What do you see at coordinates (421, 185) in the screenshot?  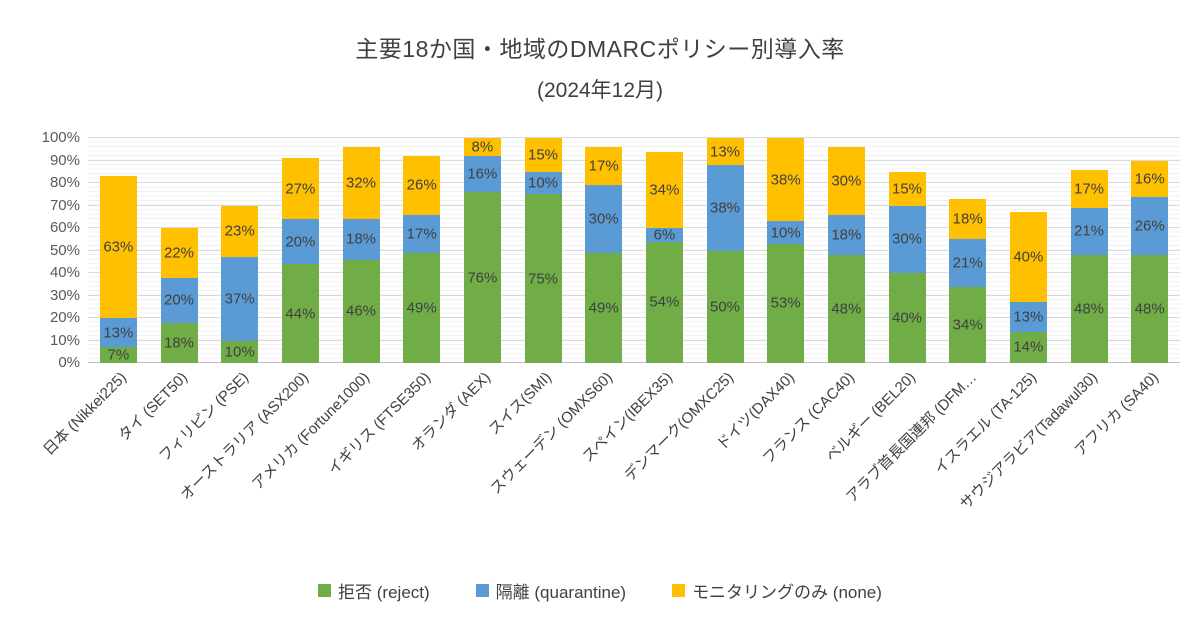 I see `bar-value-label-none: 26%` at bounding box center [421, 185].